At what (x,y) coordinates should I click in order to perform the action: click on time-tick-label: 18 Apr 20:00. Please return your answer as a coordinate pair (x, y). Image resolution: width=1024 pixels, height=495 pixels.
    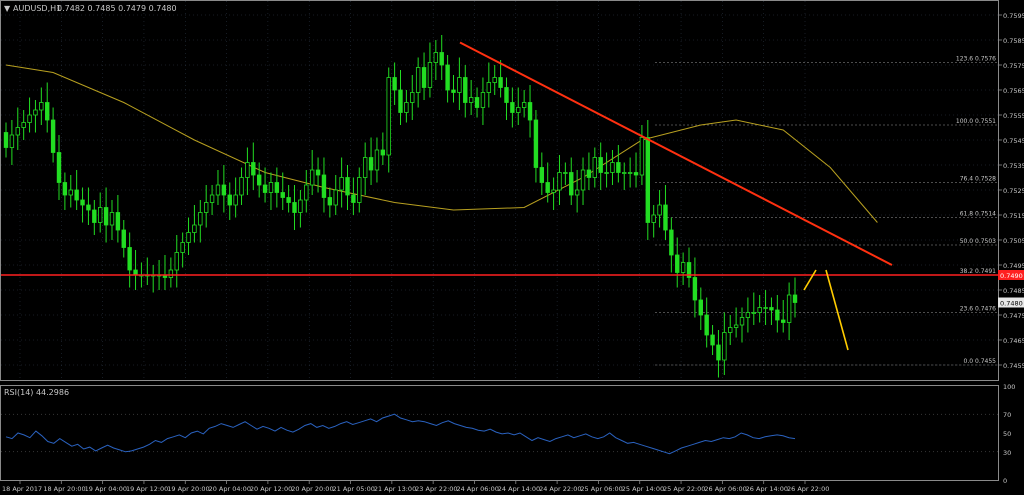
    Looking at the image, I should click on (64, 489).